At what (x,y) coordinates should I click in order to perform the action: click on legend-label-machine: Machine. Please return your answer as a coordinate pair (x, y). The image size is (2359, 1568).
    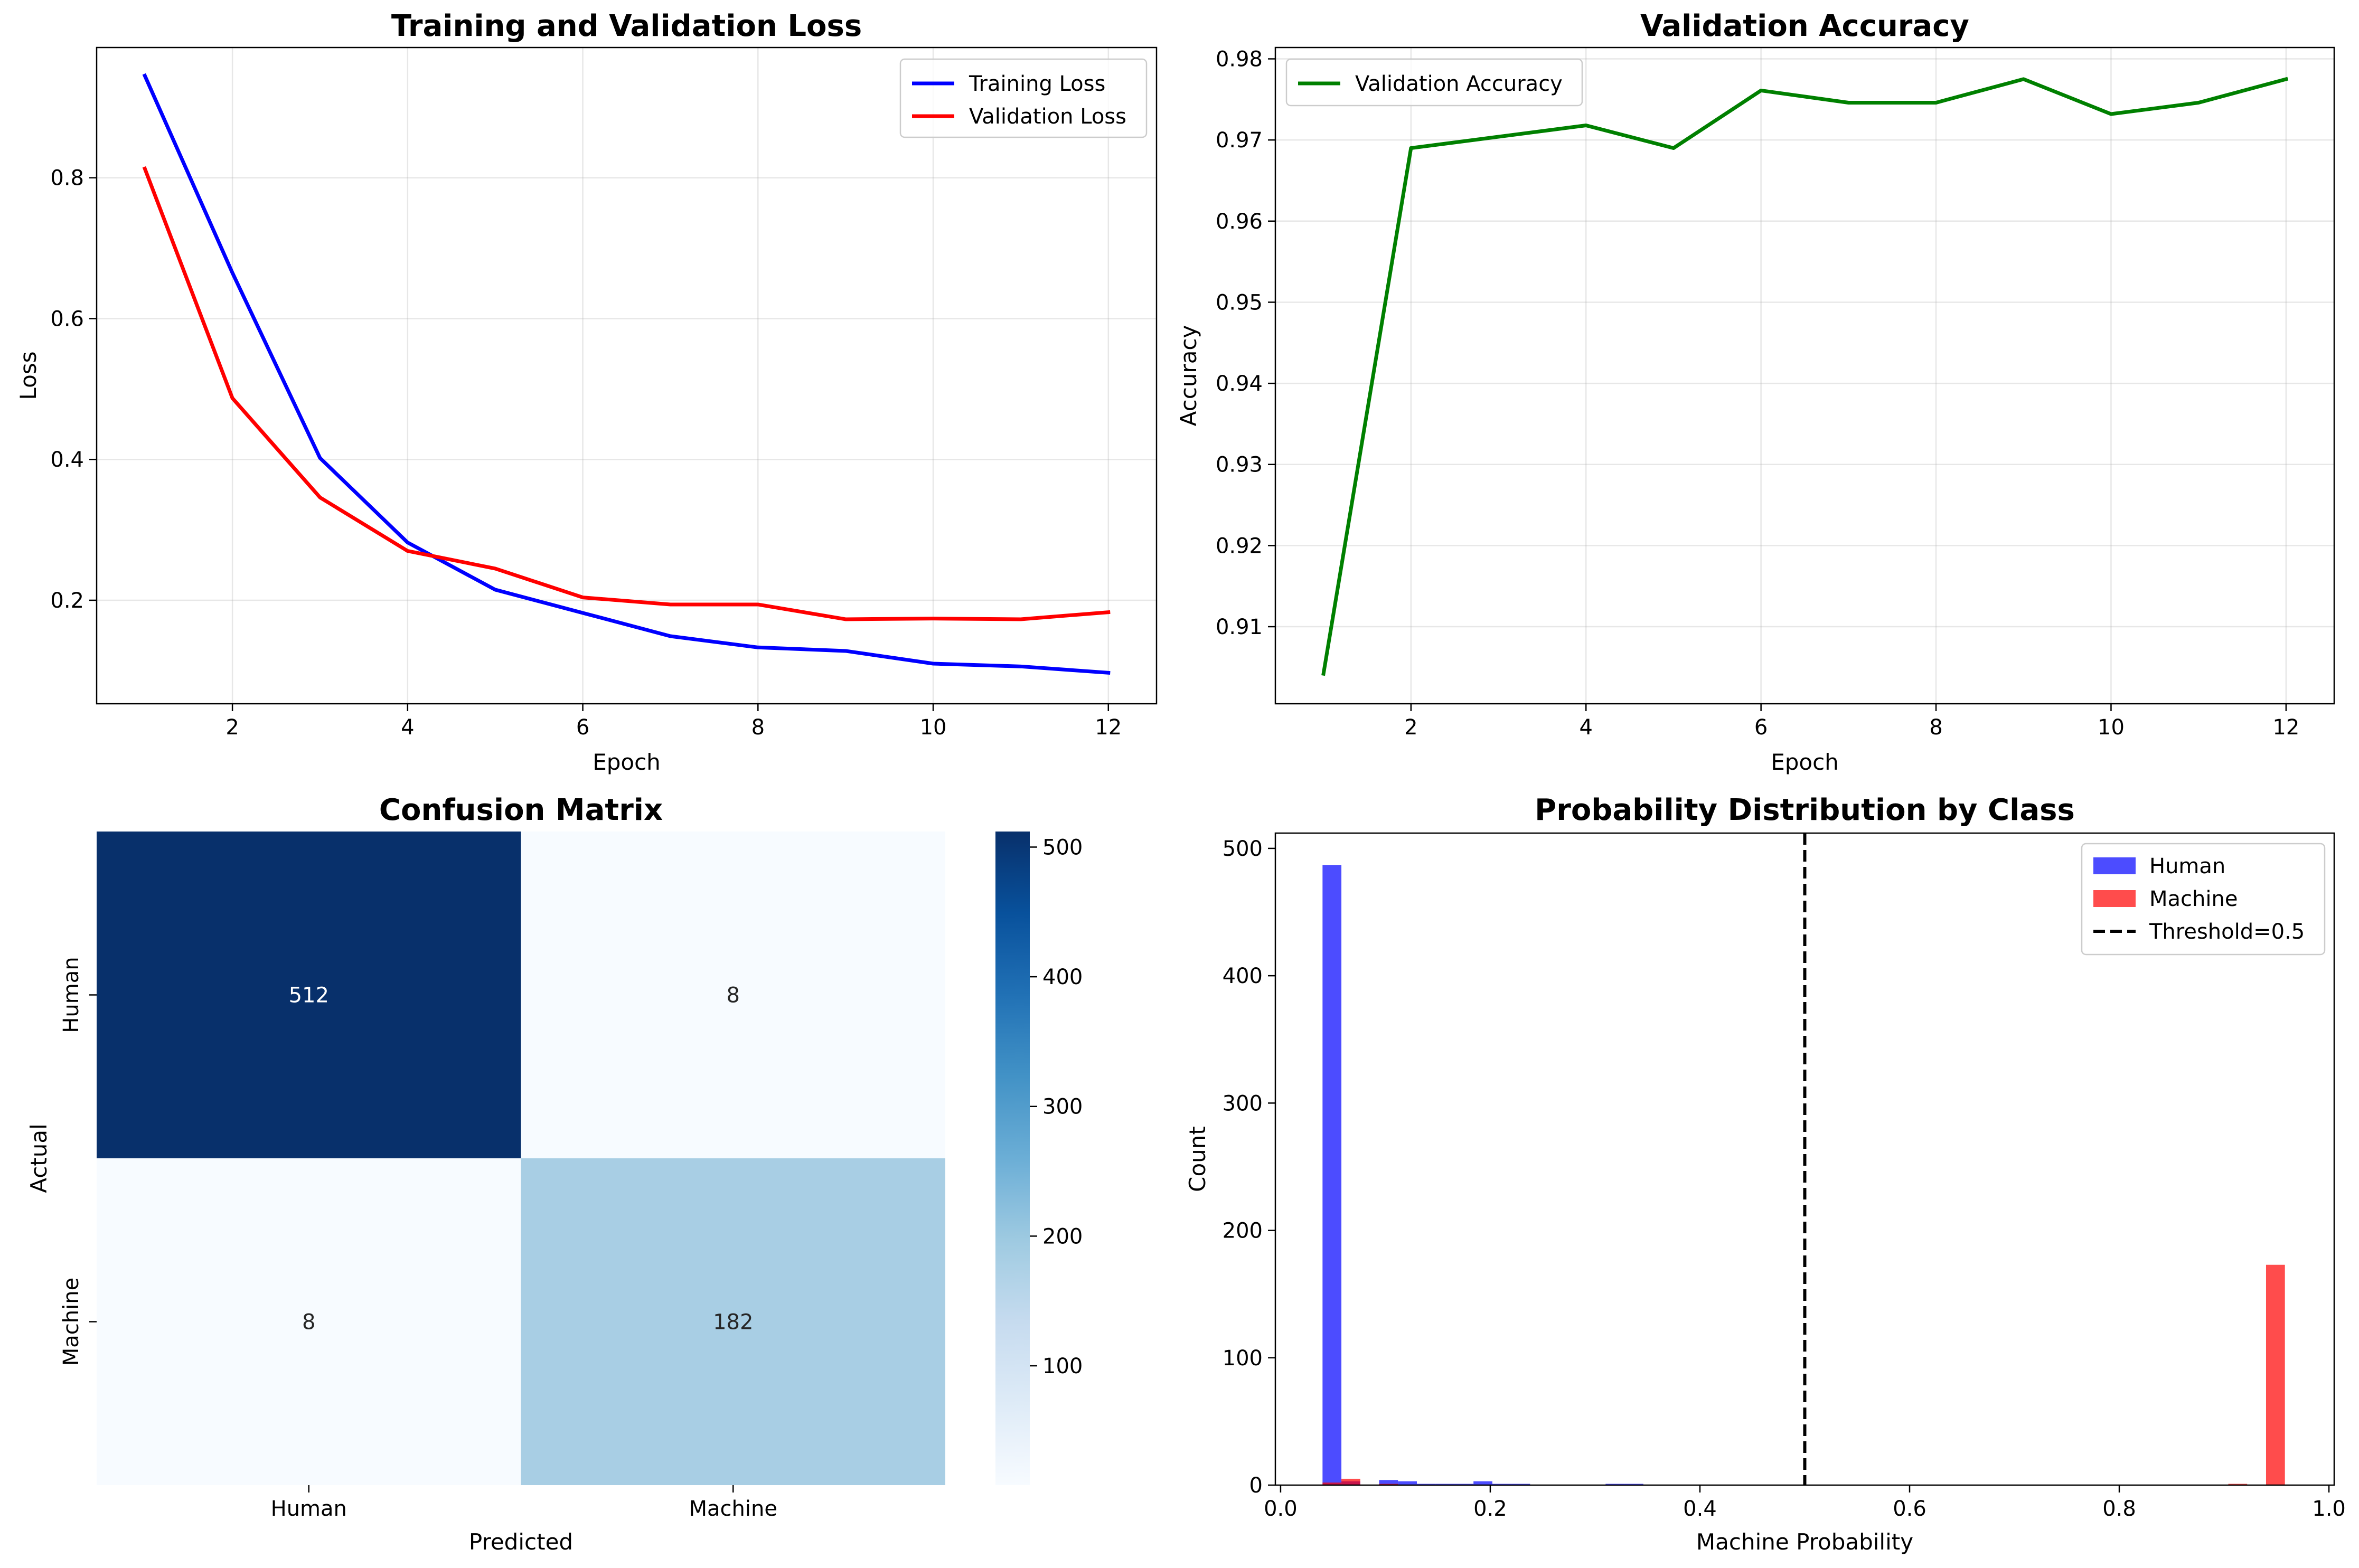
    Looking at the image, I should click on (2194, 899).